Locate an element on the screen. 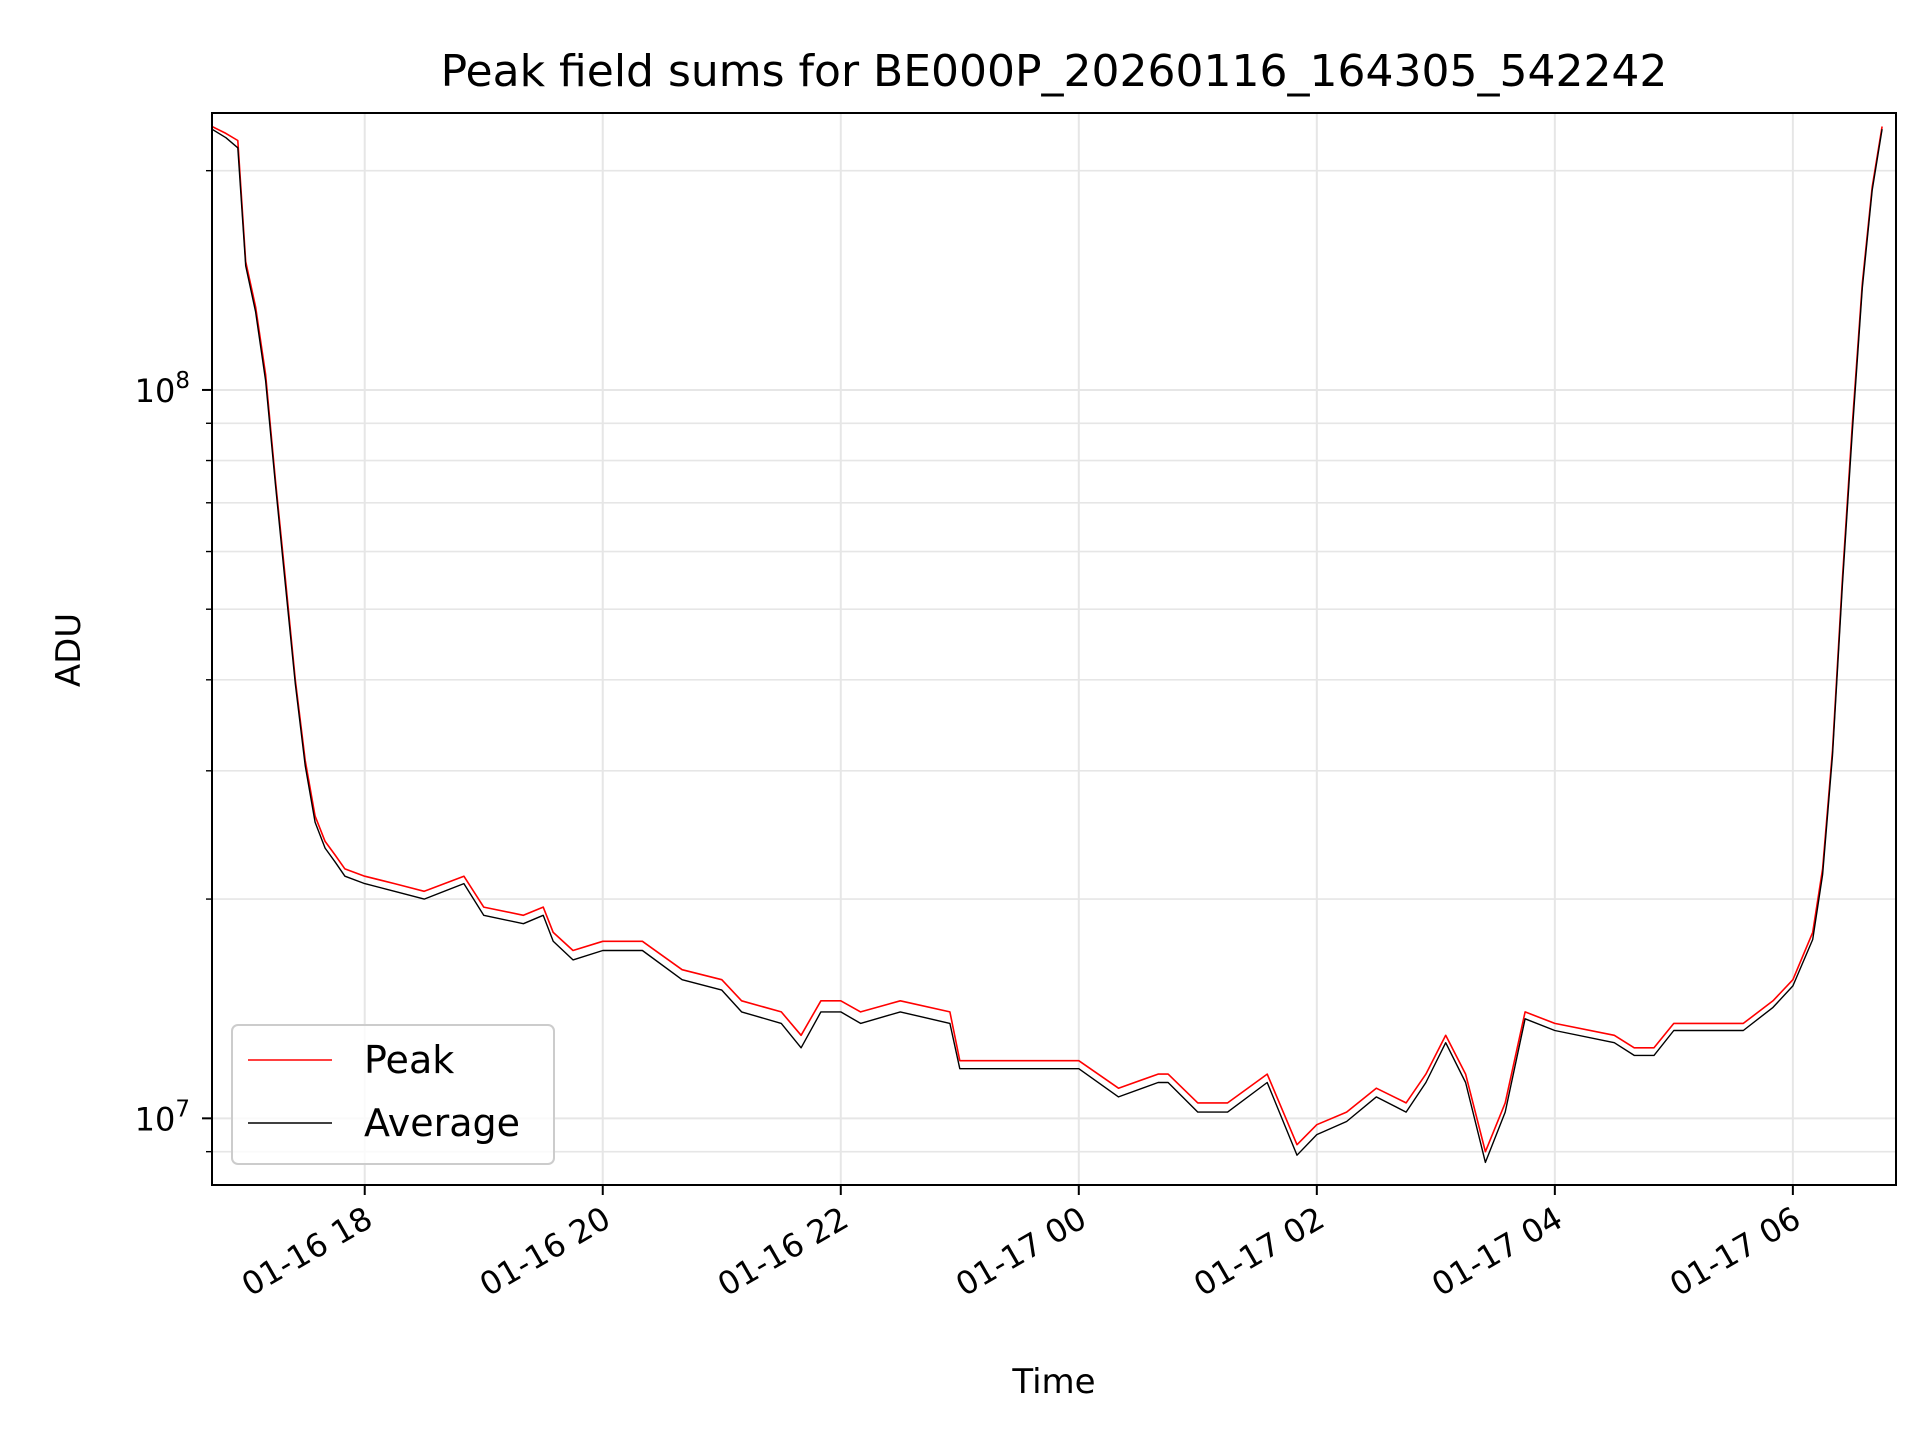  legend-label-average: Average is located at coordinates (442, 1123).